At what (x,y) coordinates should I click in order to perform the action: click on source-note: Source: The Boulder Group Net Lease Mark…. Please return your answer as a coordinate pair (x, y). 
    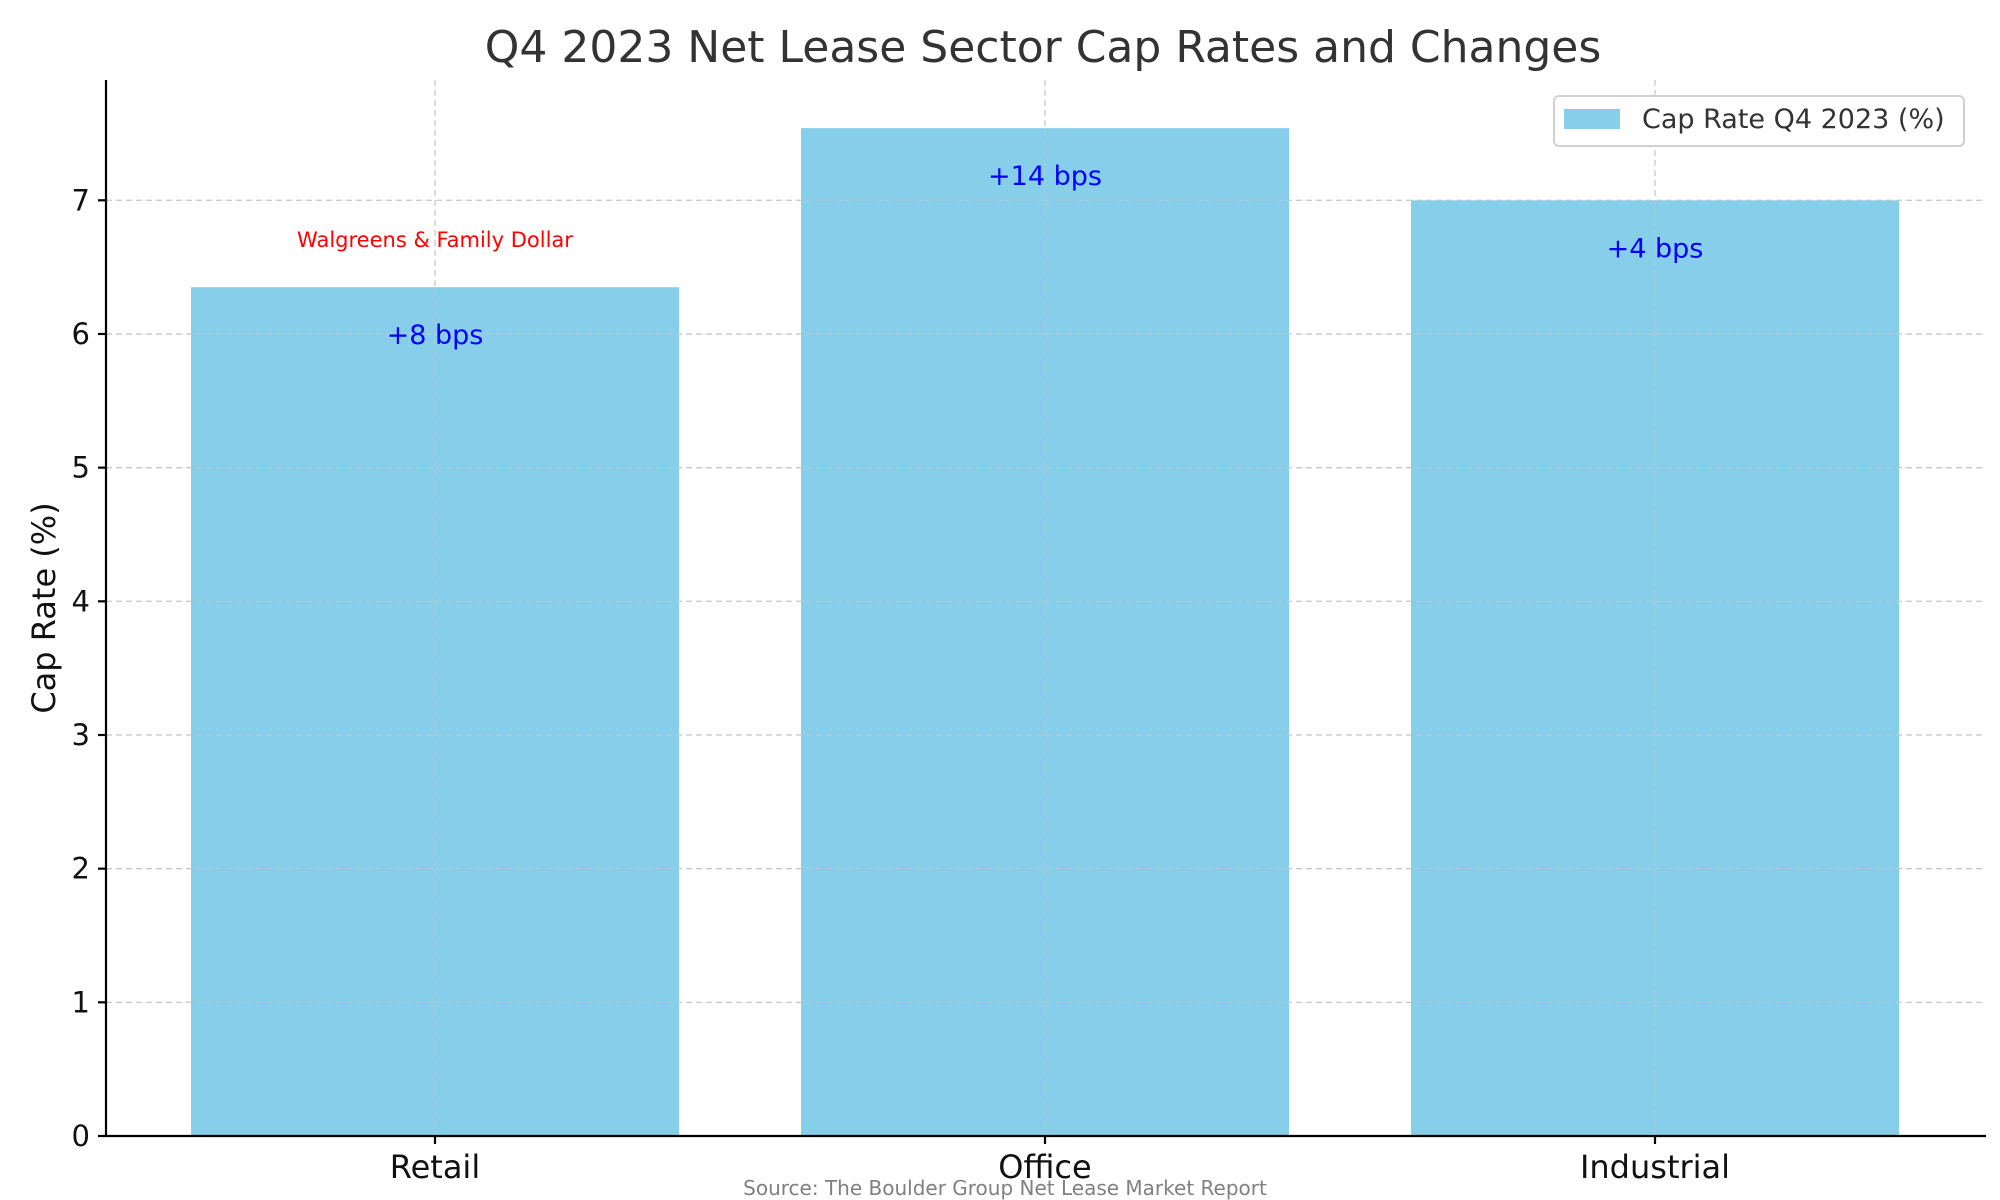
    Looking at the image, I should click on (1005, 1188).